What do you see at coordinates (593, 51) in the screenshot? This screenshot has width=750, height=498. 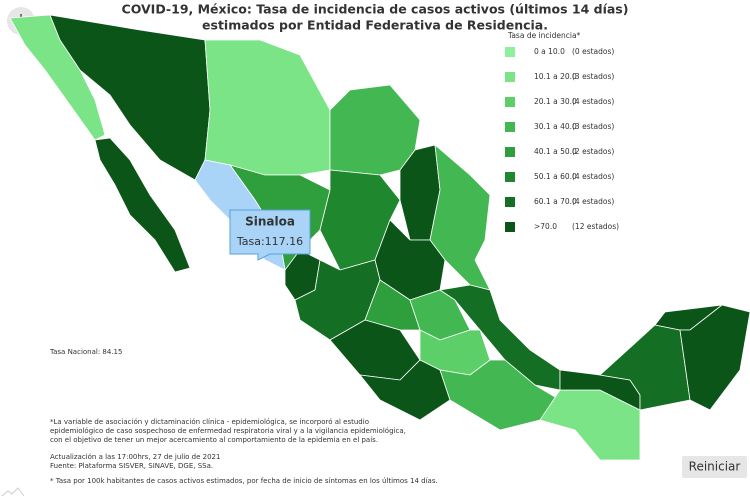 I see `legend-count: (0 estados)` at bounding box center [593, 51].